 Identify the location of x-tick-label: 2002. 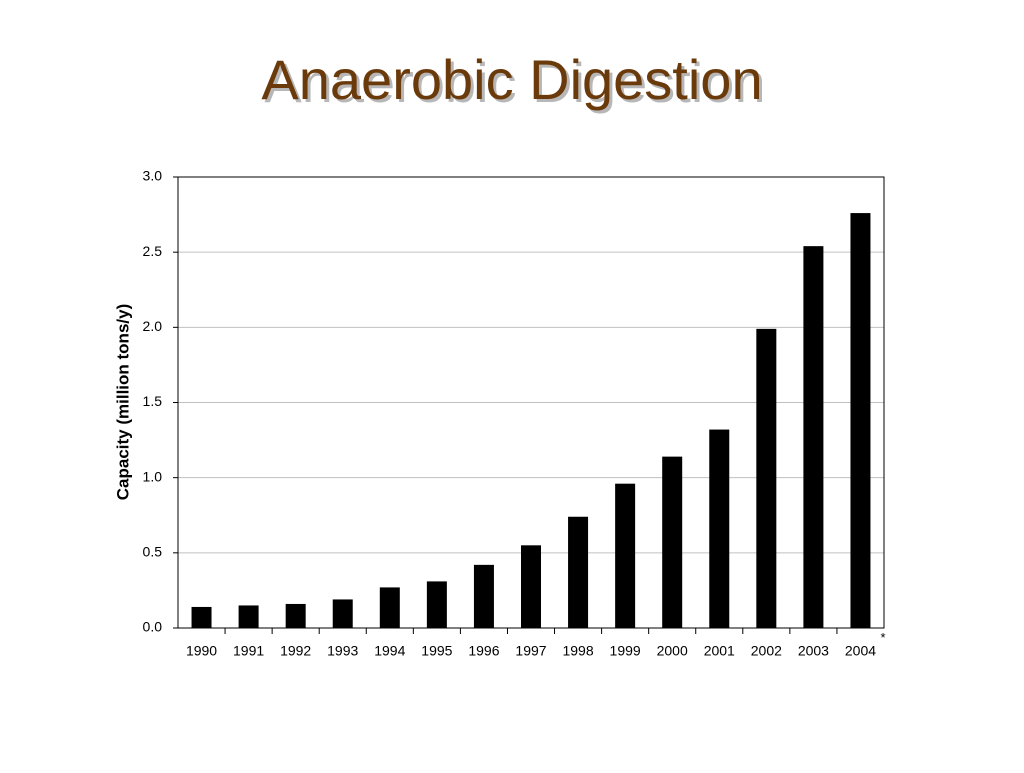
(766, 651).